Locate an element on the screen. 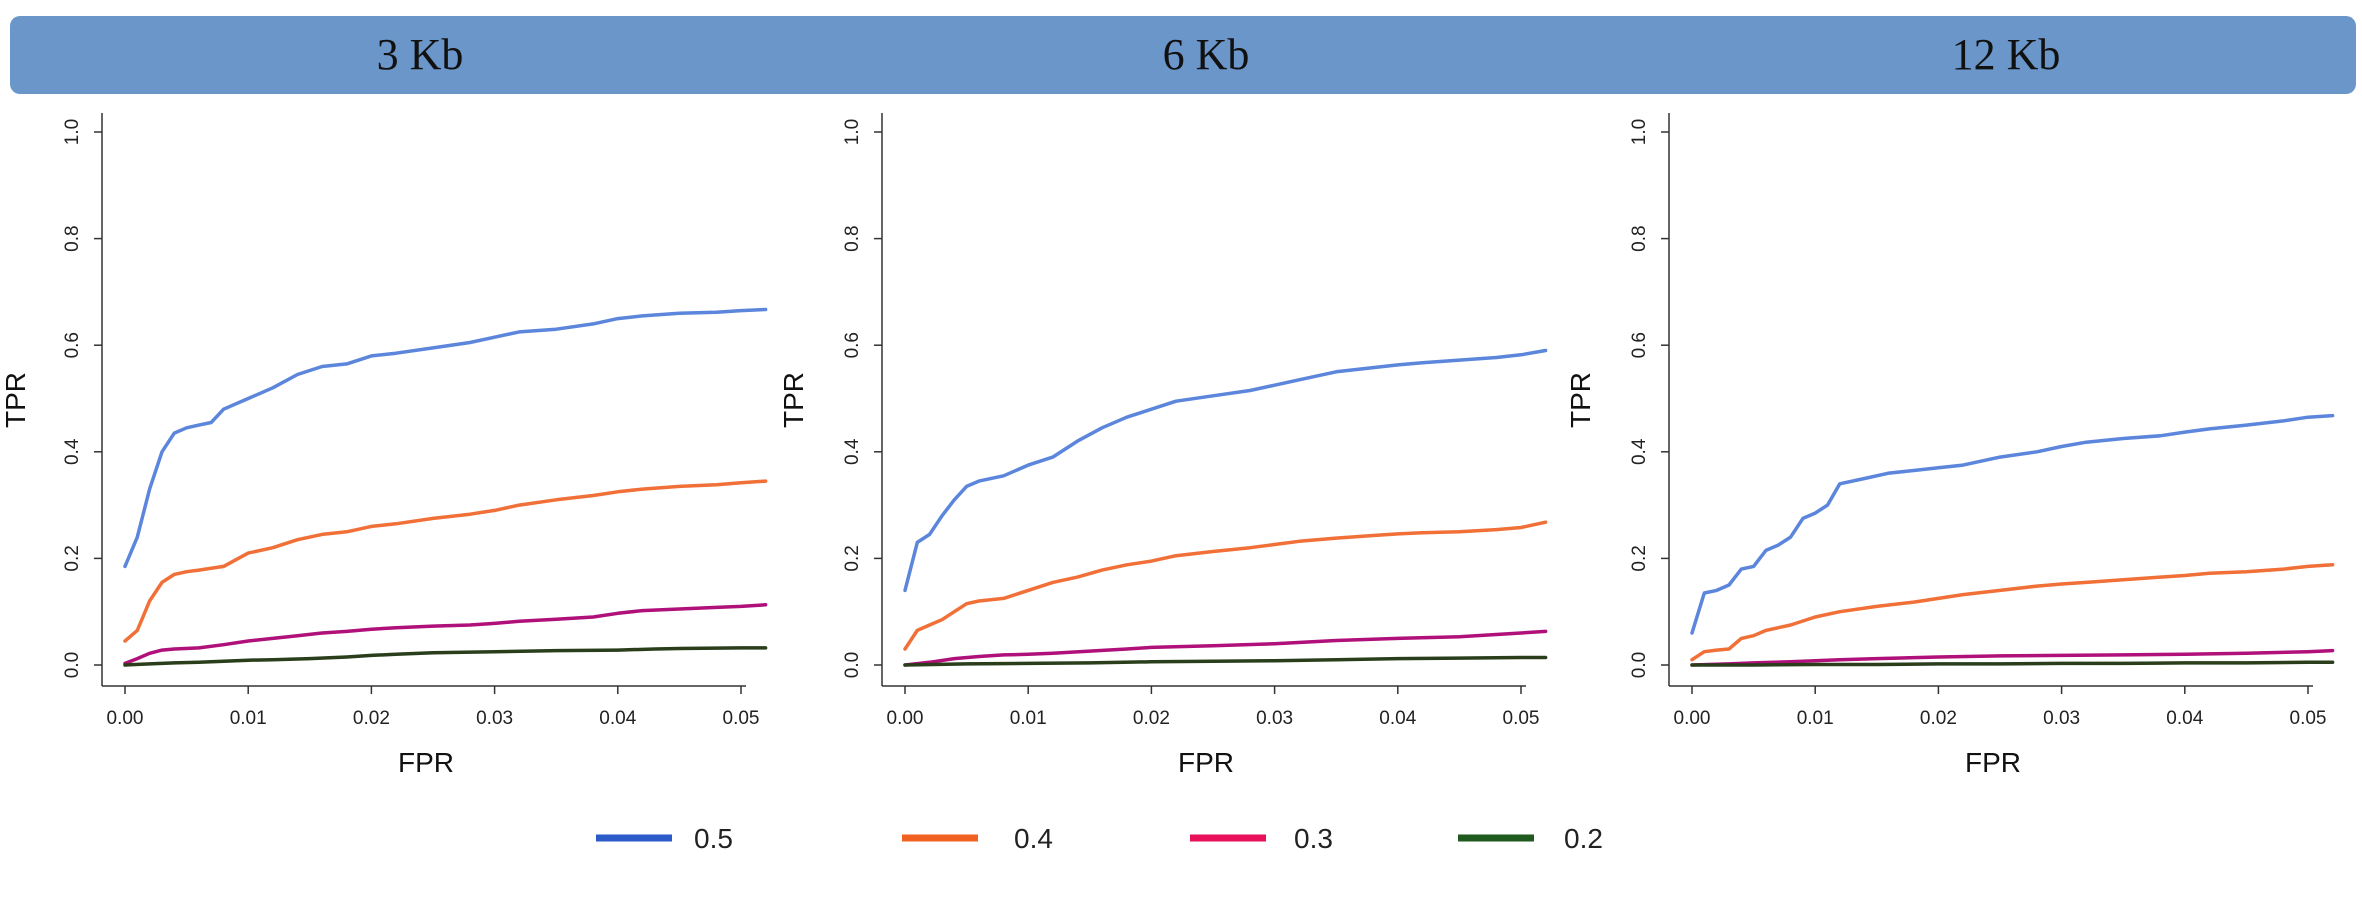 This screenshot has height=903, width=2362. legend-label-0-5: 0.5 is located at coordinates (713, 838).